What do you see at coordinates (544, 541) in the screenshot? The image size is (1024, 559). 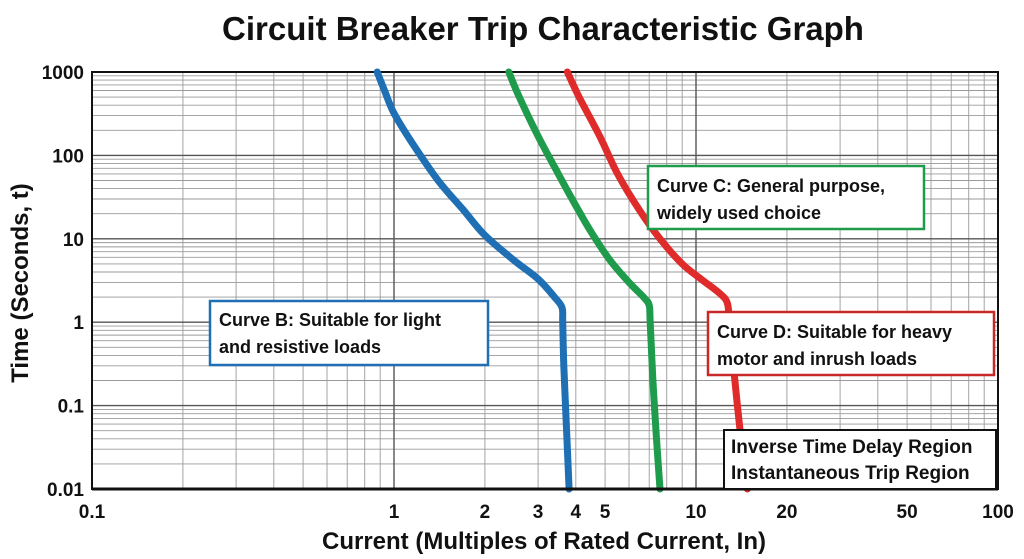 I see `x-axis-label: Current (Multiples of Rated Current, In)` at bounding box center [544, 541].